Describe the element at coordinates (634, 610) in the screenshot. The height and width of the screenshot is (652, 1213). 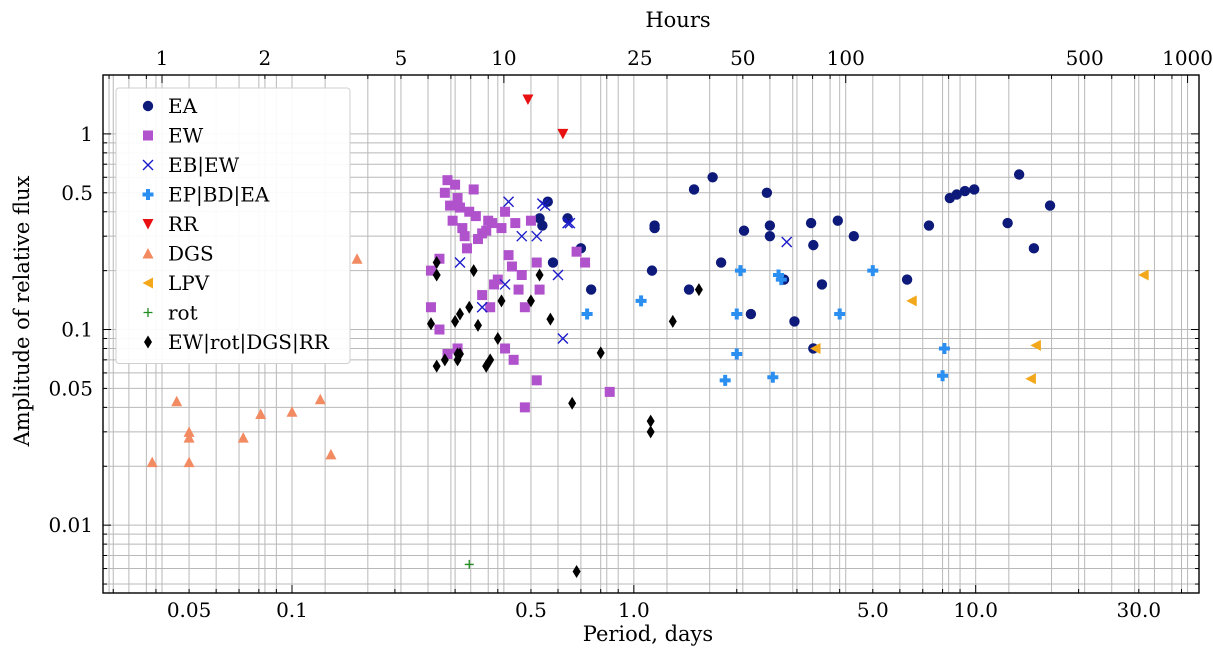
I see `x-tick-label: 1.0` at that location.